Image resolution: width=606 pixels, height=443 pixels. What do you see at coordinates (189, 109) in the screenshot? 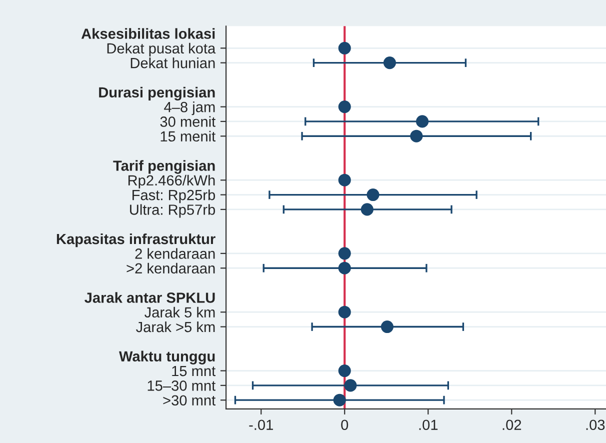
I see `y-tick-label: 4–8 jam` at bounding box center [189, 109].